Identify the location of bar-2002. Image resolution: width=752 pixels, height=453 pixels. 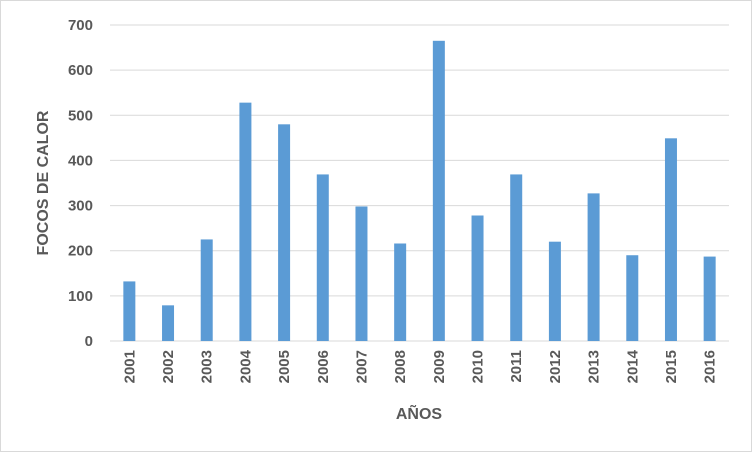
(168, 323).